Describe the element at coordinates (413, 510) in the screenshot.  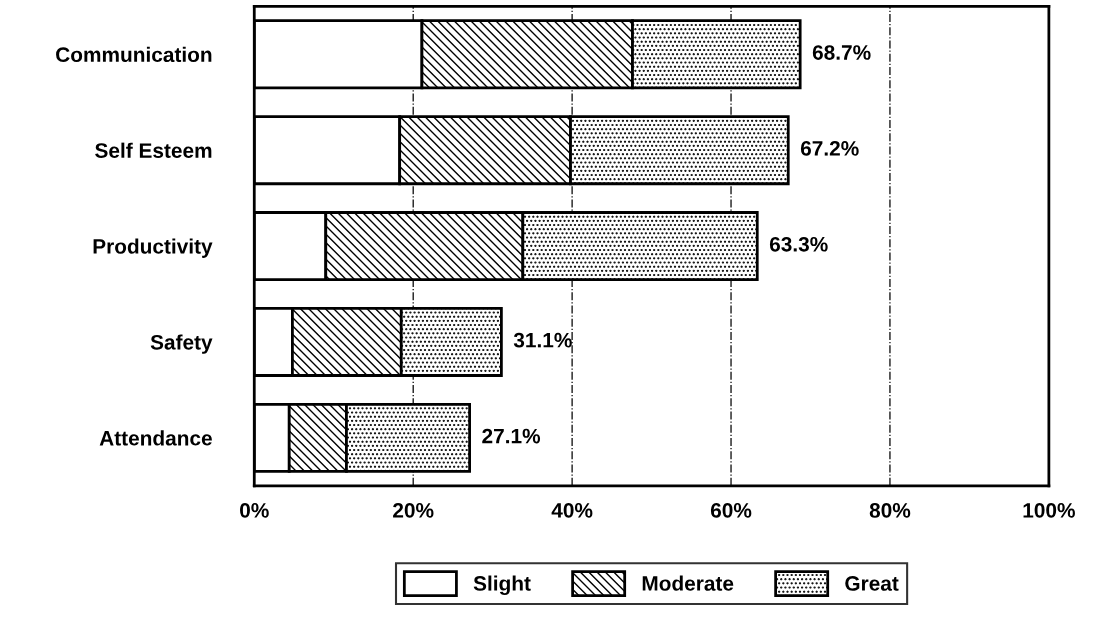
I see `x-tick-label: 20%` at that location.